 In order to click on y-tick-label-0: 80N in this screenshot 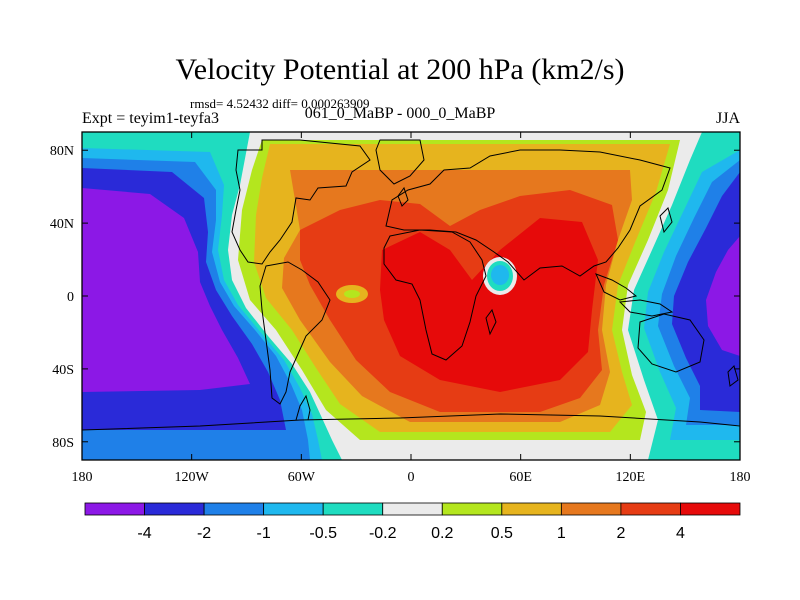, I will do `click(62, 151)`.